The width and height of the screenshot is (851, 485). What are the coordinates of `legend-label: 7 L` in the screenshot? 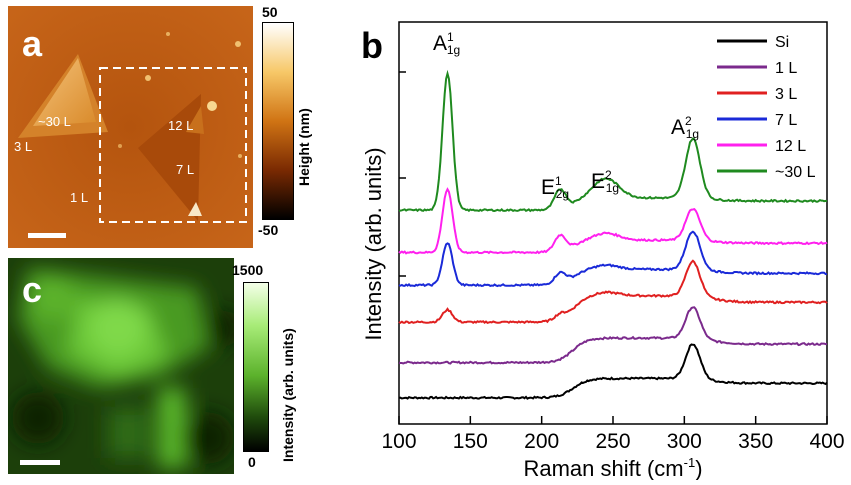 It's located at (786, 120).